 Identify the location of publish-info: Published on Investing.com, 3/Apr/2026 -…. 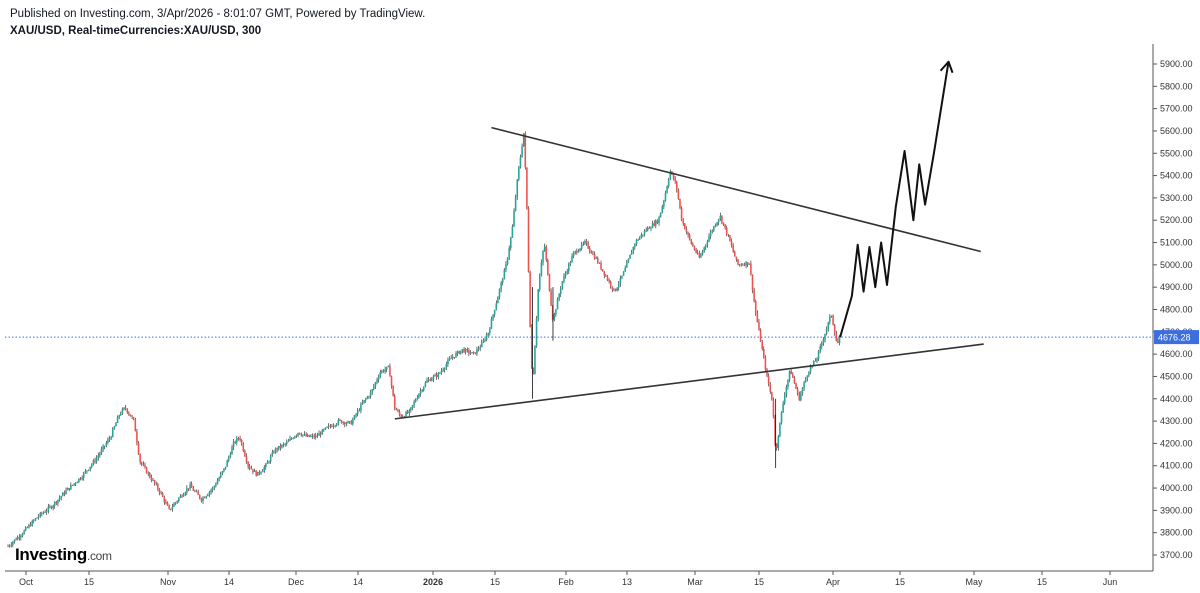
(218, 14).